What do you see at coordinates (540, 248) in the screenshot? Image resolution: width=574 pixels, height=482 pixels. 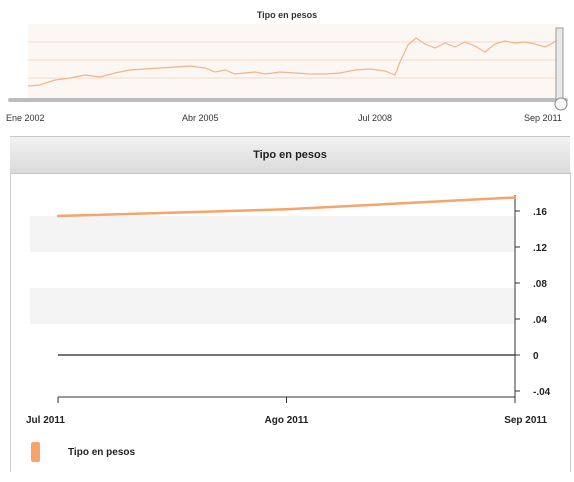 I see `y-tick-label: .12` at bounding box center [540, 248].